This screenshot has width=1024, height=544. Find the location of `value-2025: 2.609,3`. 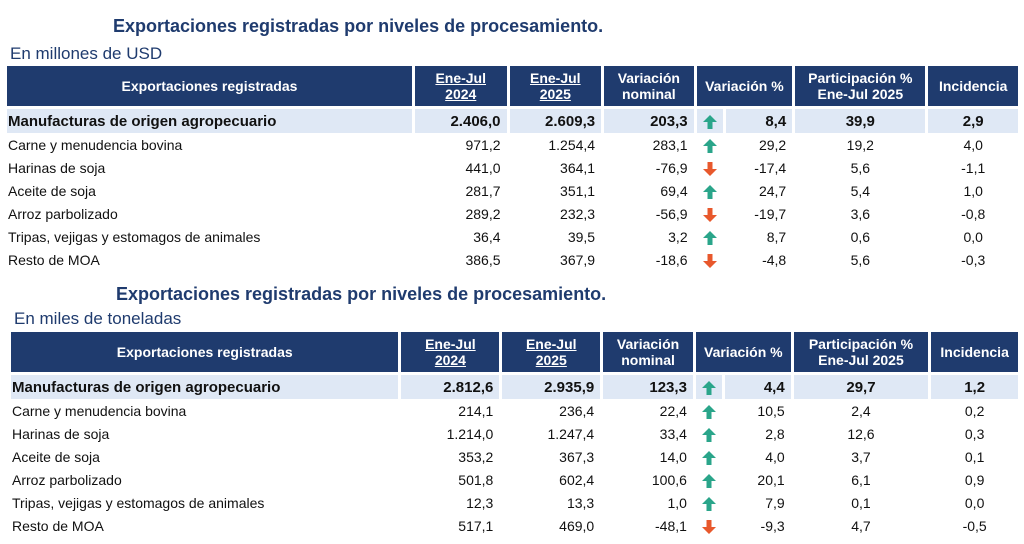

value-2025: 2.609,3 is located at coordinates (555, 121).